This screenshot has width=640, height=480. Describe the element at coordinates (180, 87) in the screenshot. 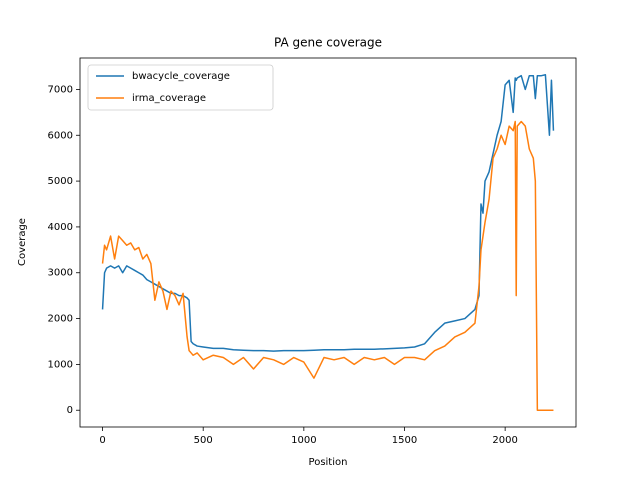

I see `legend-box` at that location.